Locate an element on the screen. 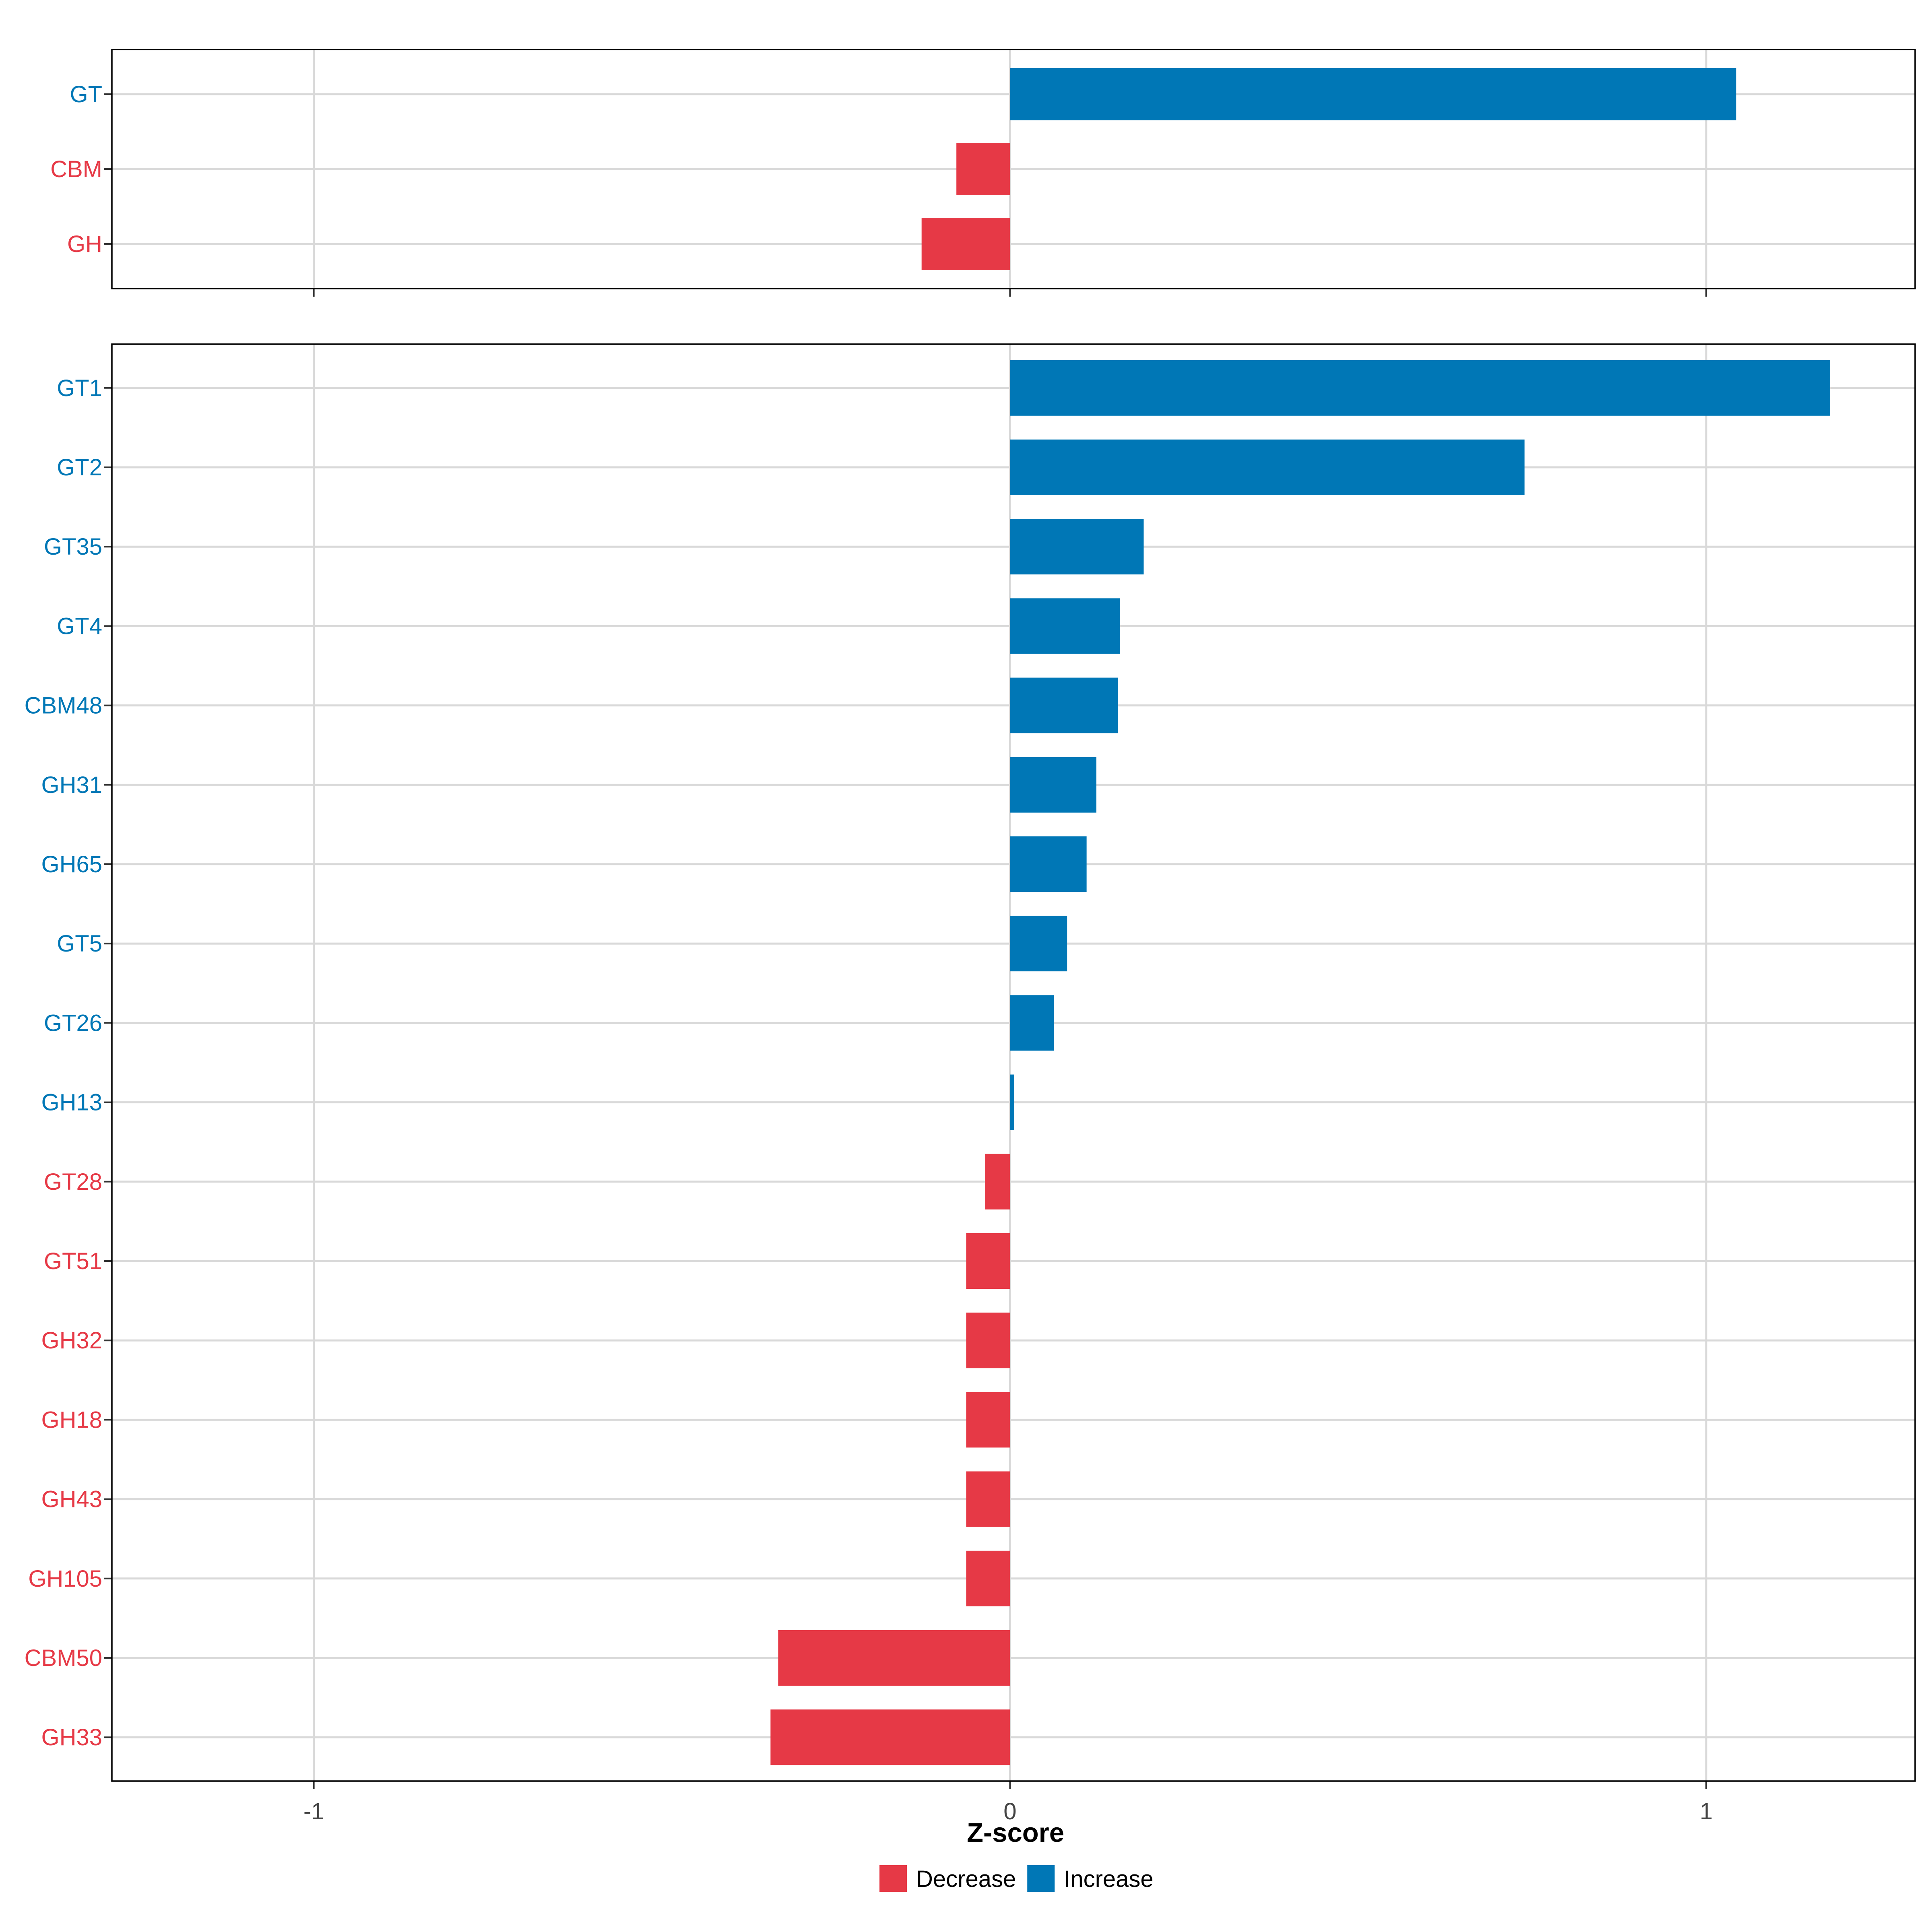 The image size is (1932, 1932). bar-gh31 is located at coordinates (1053, 785).